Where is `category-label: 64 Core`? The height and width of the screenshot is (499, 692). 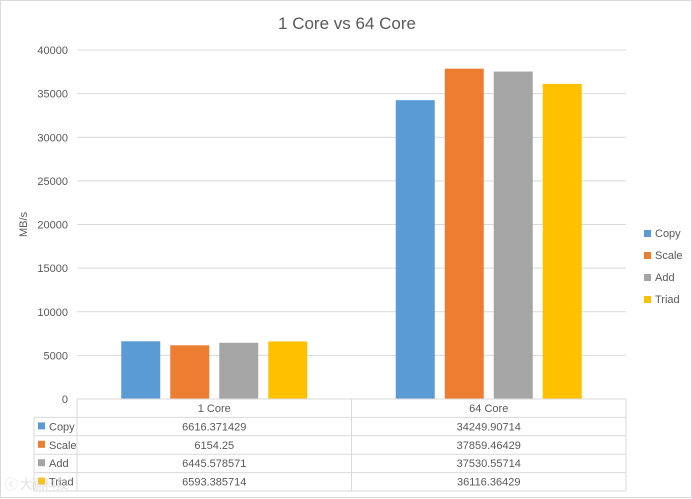 category-label: 64 Core is located at coordinates (488, 409).